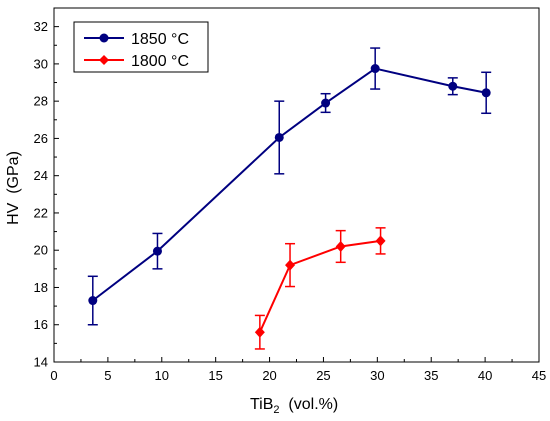 This screenshot has width=550, height=421. What do you see at coordinates (261, 404) in the screenshot?
I see `x-axis-label-main: TiB` at bounding box center [261, 404].